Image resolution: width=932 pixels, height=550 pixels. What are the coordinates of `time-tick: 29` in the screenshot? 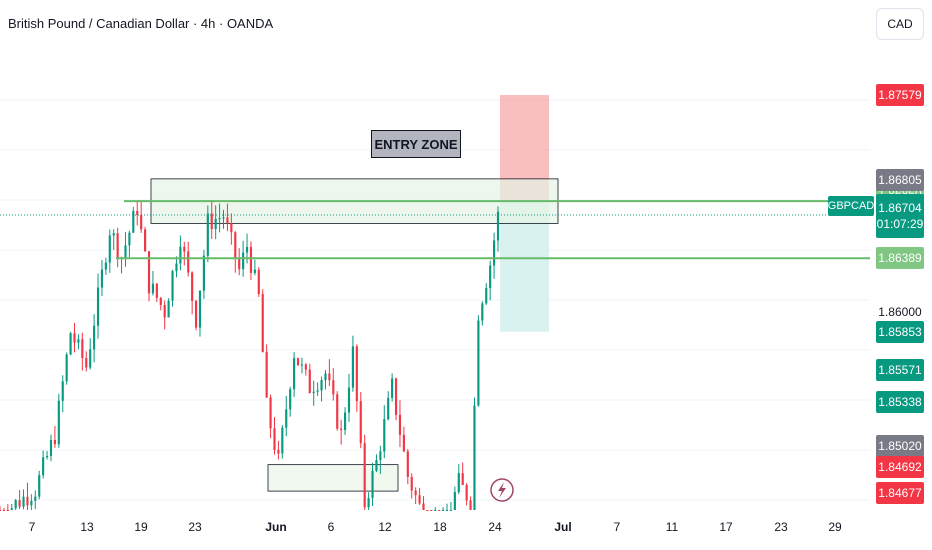 It's located at (835, 527).